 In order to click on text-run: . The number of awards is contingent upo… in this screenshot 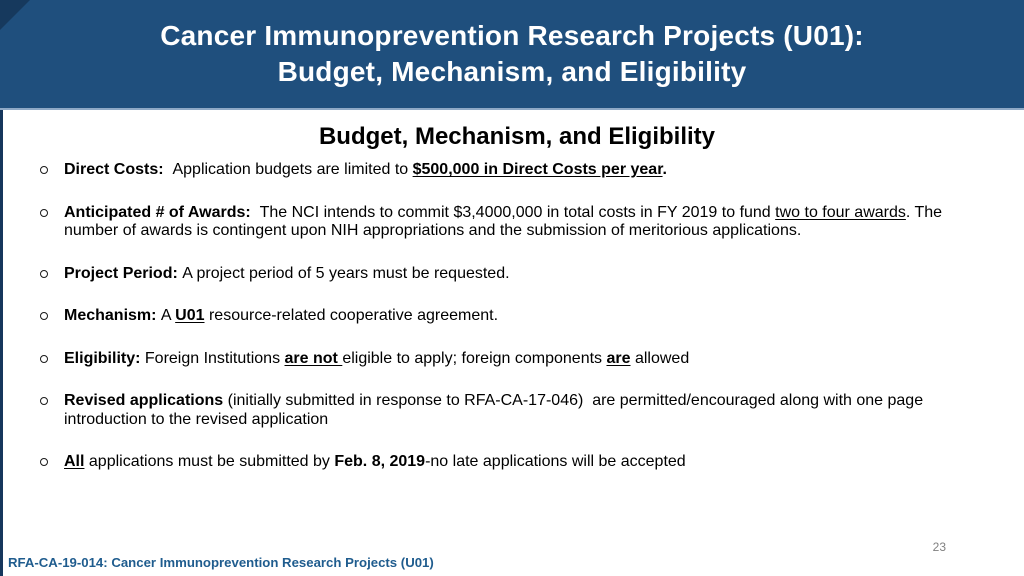, I will do `click(505, 221)`.